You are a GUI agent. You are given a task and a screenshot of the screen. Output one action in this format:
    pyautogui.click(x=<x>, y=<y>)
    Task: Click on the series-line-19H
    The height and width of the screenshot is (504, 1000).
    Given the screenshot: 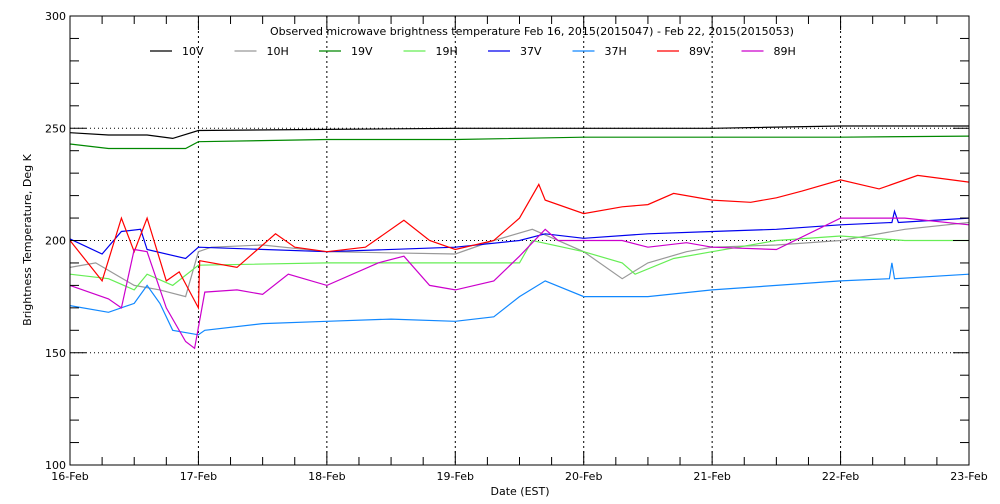 What is the action you would take?
    pyautogui.click(x=519, y=263)
    